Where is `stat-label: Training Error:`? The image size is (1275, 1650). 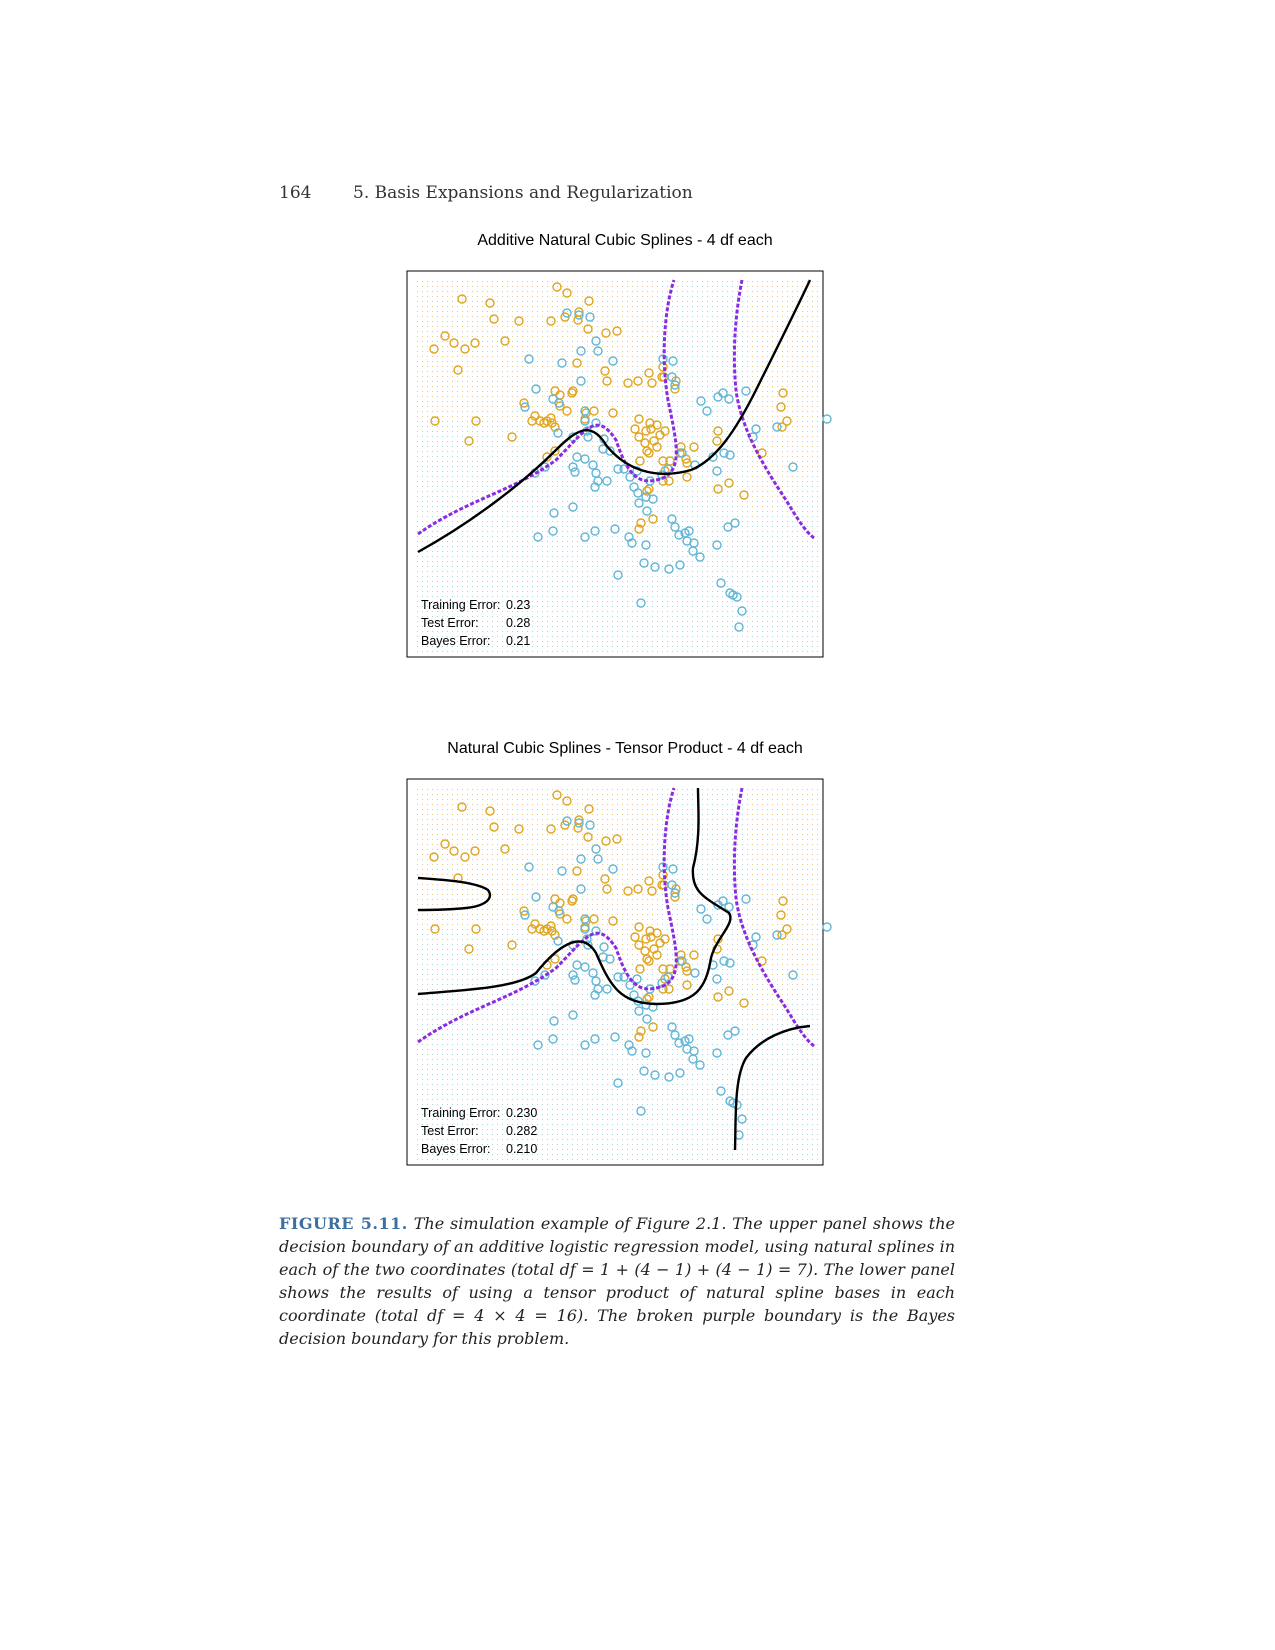
stat-label: Training Error: is located at coordinates (460, 605).